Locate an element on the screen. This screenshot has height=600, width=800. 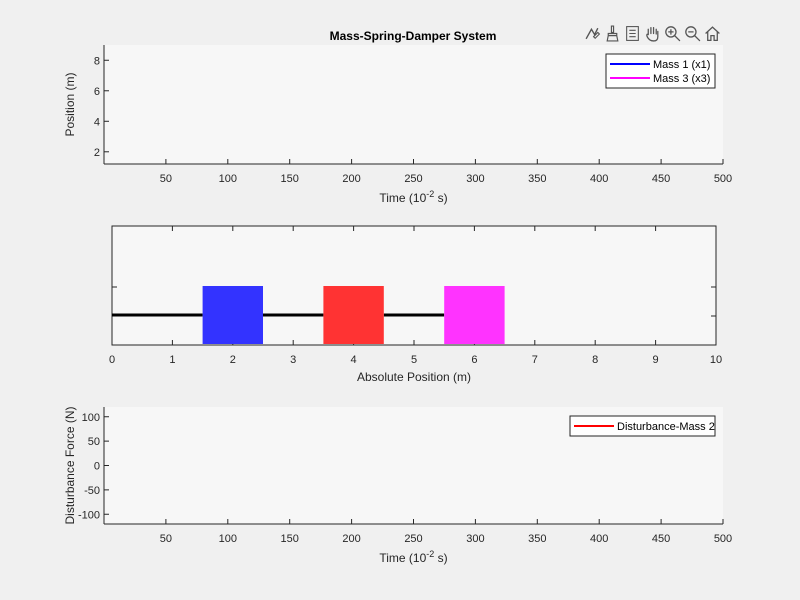
pan-button is located at coordinates (652, 33).